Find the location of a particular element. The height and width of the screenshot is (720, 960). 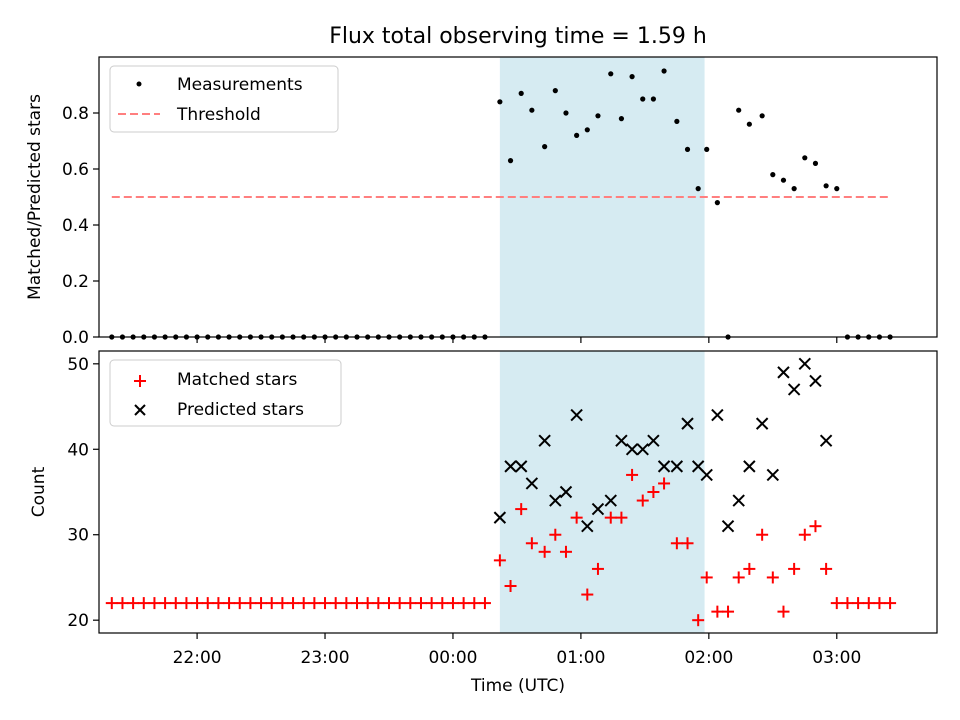

bottom-y-tick-label: 40 is located at coordinates (78, 450).